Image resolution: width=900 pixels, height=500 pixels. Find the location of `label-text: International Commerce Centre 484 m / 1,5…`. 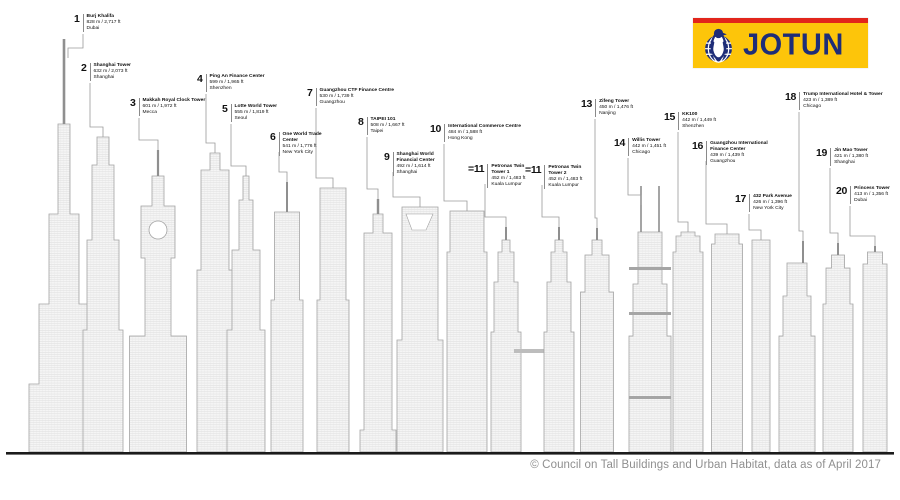

label-text: International Commerce Centre 484 m / 1,5… is located at coordinates (495, 133).